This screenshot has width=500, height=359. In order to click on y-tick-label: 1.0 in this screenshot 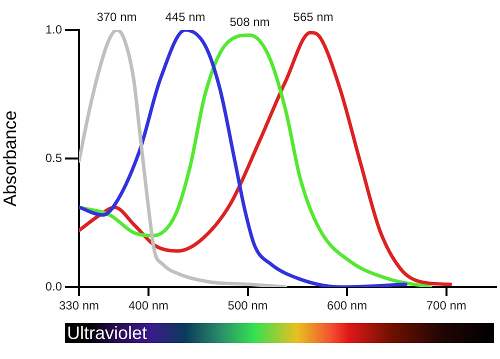, I will do `click(53, 29)`.